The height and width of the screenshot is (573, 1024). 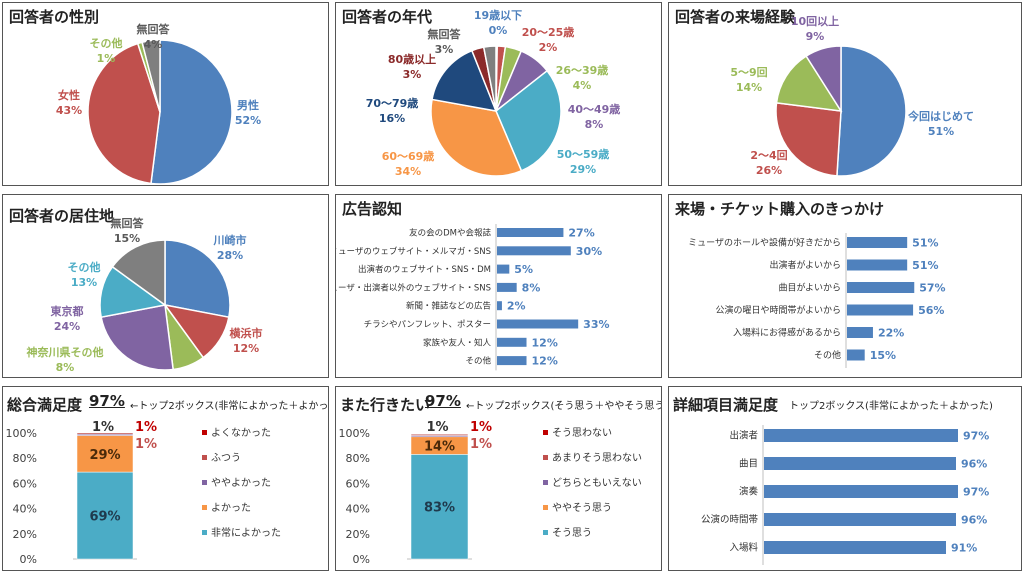 What do you see at coordinates (589, 251) in the screenshot?
I see `bar-value-label: 30%` at bounding box center [589, 251].